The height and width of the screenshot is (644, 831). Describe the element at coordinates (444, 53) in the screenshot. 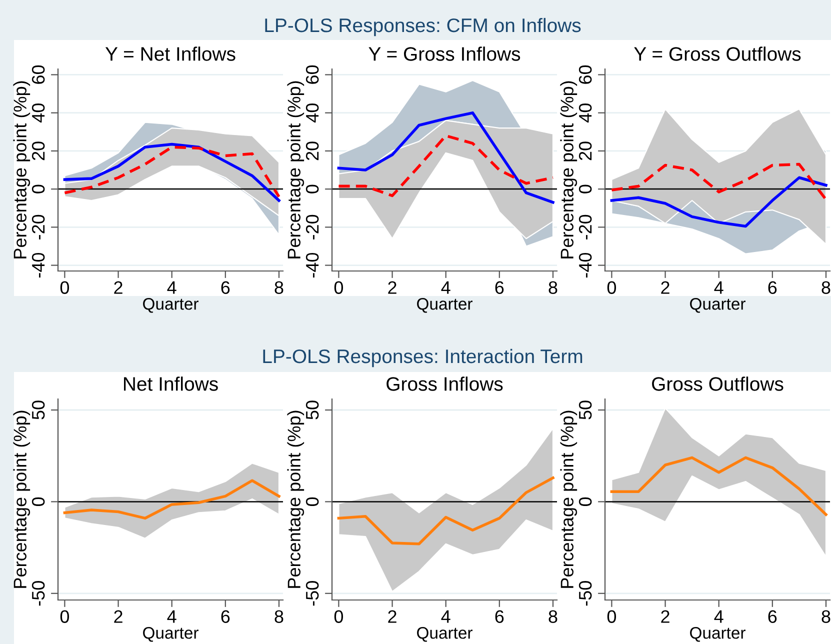

I see `chart-title: Y = Gross Inflows` at that location.